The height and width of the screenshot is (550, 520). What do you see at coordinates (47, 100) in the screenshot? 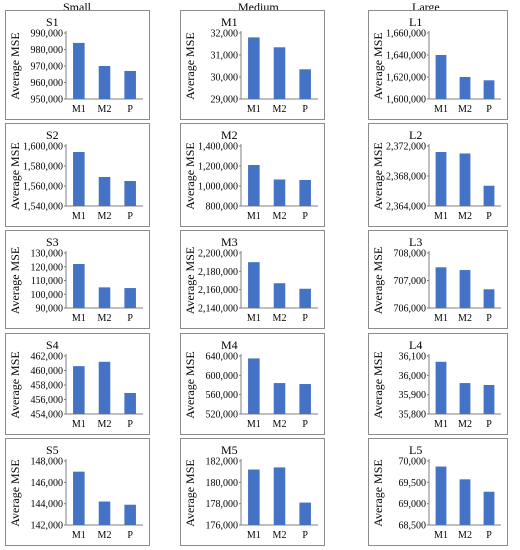
I see `y-tick-label: 950,000` at bounding box center [47, 100].